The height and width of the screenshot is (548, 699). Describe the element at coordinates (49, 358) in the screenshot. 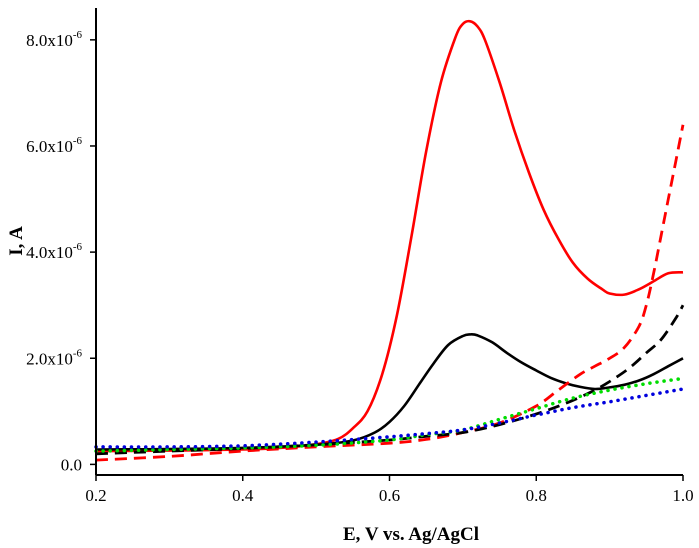

I see `y-tick-base: 2.0x10` at that location.